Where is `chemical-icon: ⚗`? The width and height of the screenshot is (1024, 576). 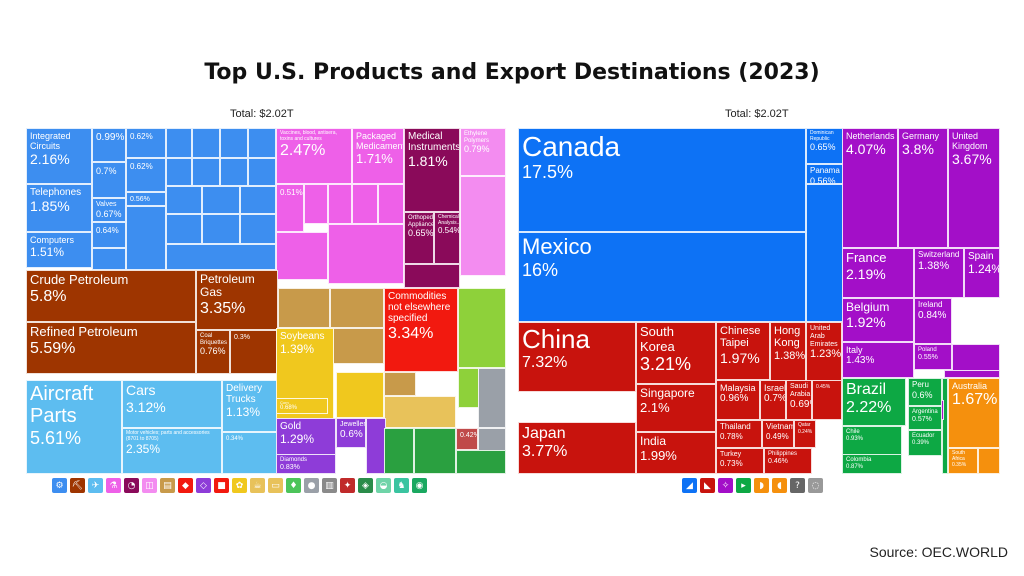
chemical-icon: ⚗ is located at coordinates (113, 485).